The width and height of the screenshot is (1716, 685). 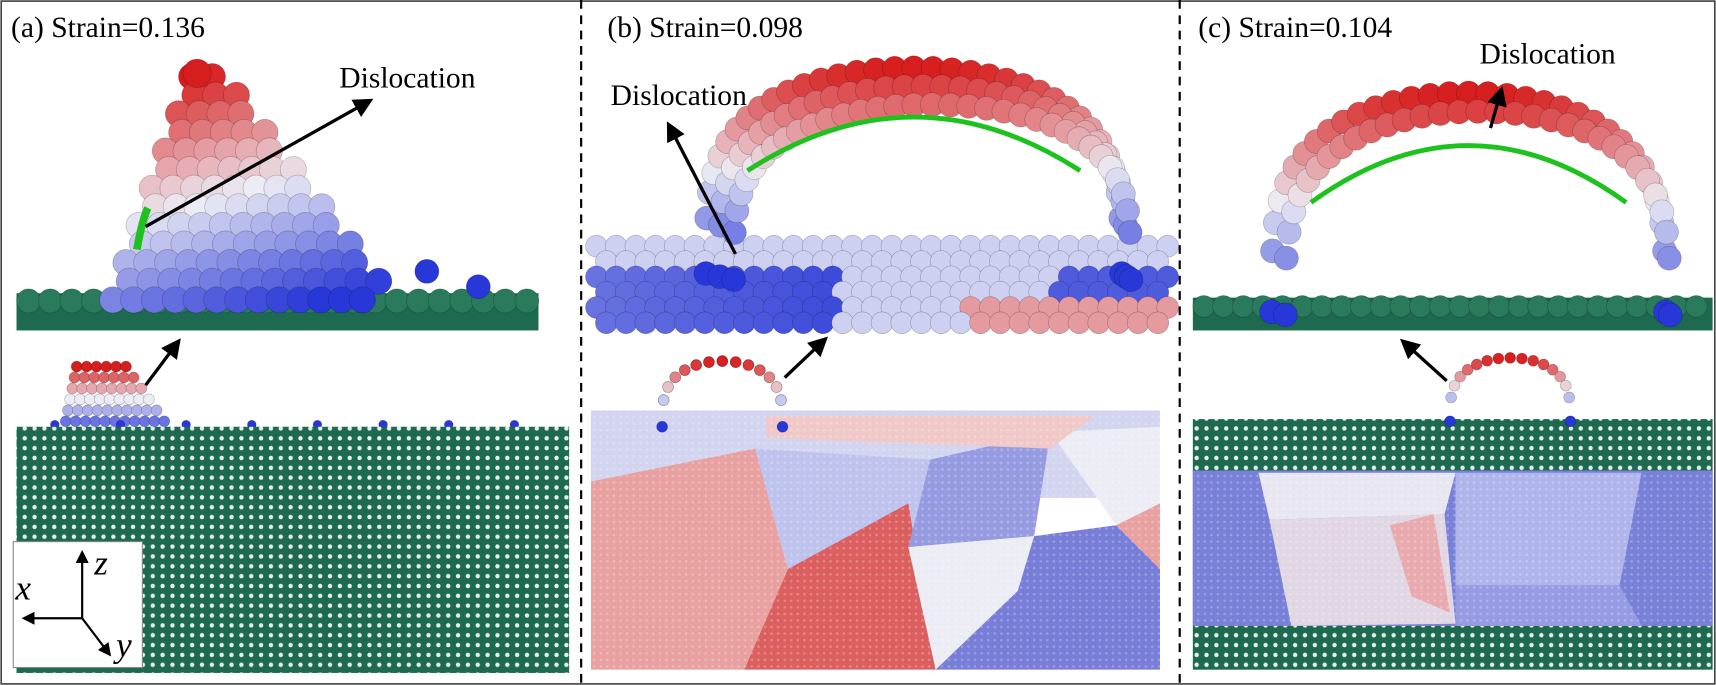 What do you see at coordinates (22, 588) in the screenshot?
I see `axis-label: x` at bounding box center [22, 588].